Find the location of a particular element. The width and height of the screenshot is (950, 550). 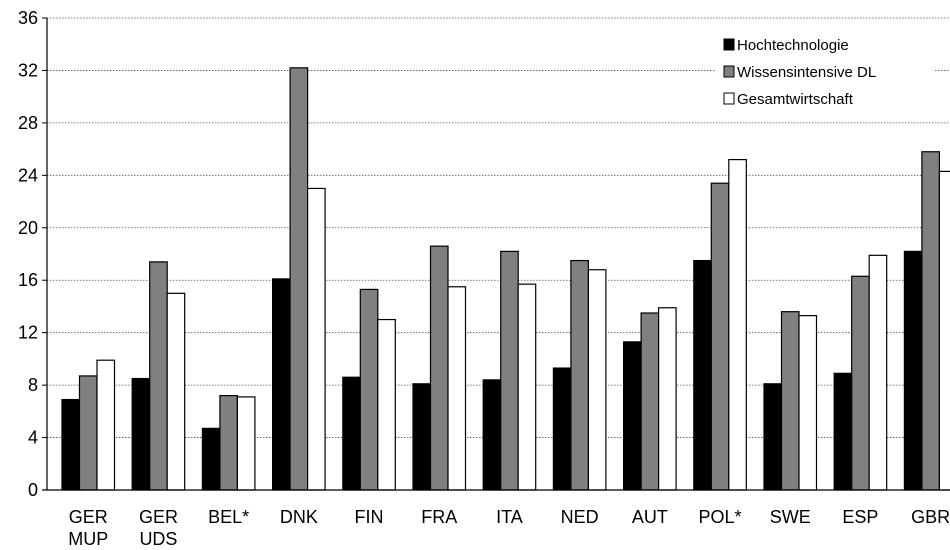

x-tick-label: ESP is located at coordinates (860, 517).